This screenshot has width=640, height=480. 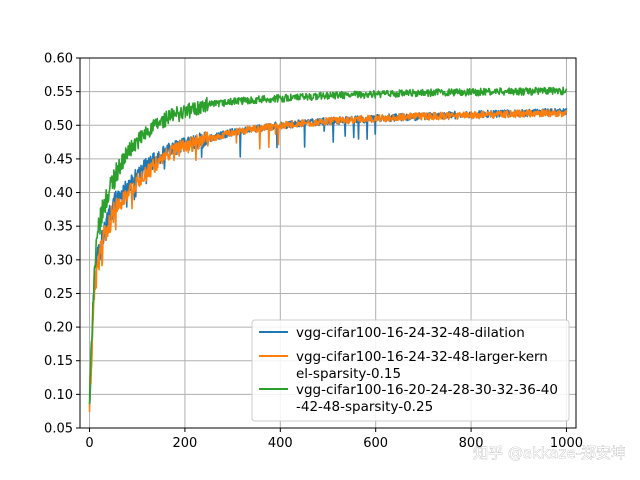 What do you see at coordinates (375, 443) in the screenshot?
I see `x-tick-label: 600` at bounding box center [375, 443].